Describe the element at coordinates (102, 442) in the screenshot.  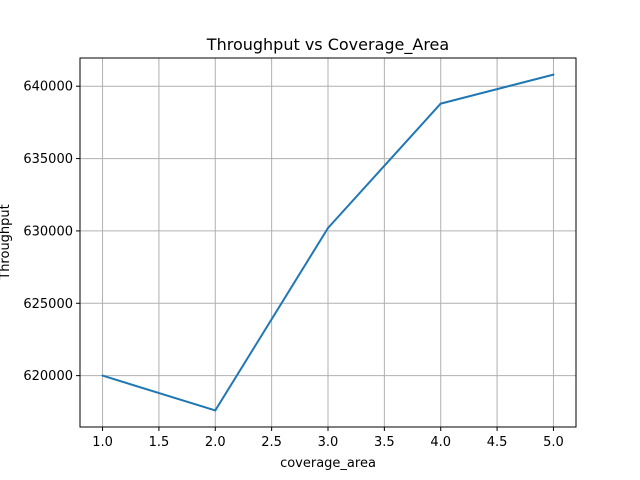
I see `x-tick-label: 1.0` at that location.